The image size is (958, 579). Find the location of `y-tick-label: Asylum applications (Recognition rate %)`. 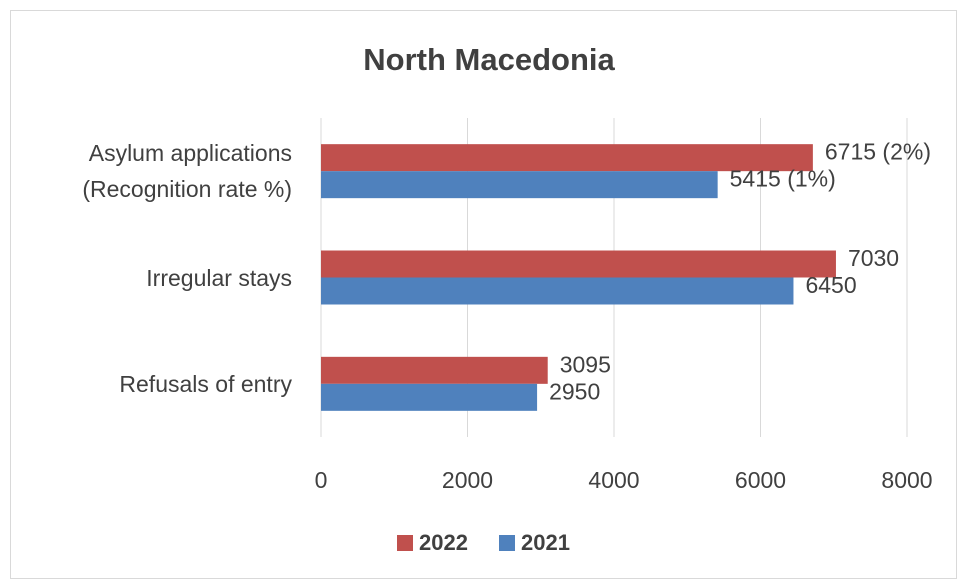

y-tick-label: Asylum applications (Recognition rate %) is located at coordinates (187, 171).